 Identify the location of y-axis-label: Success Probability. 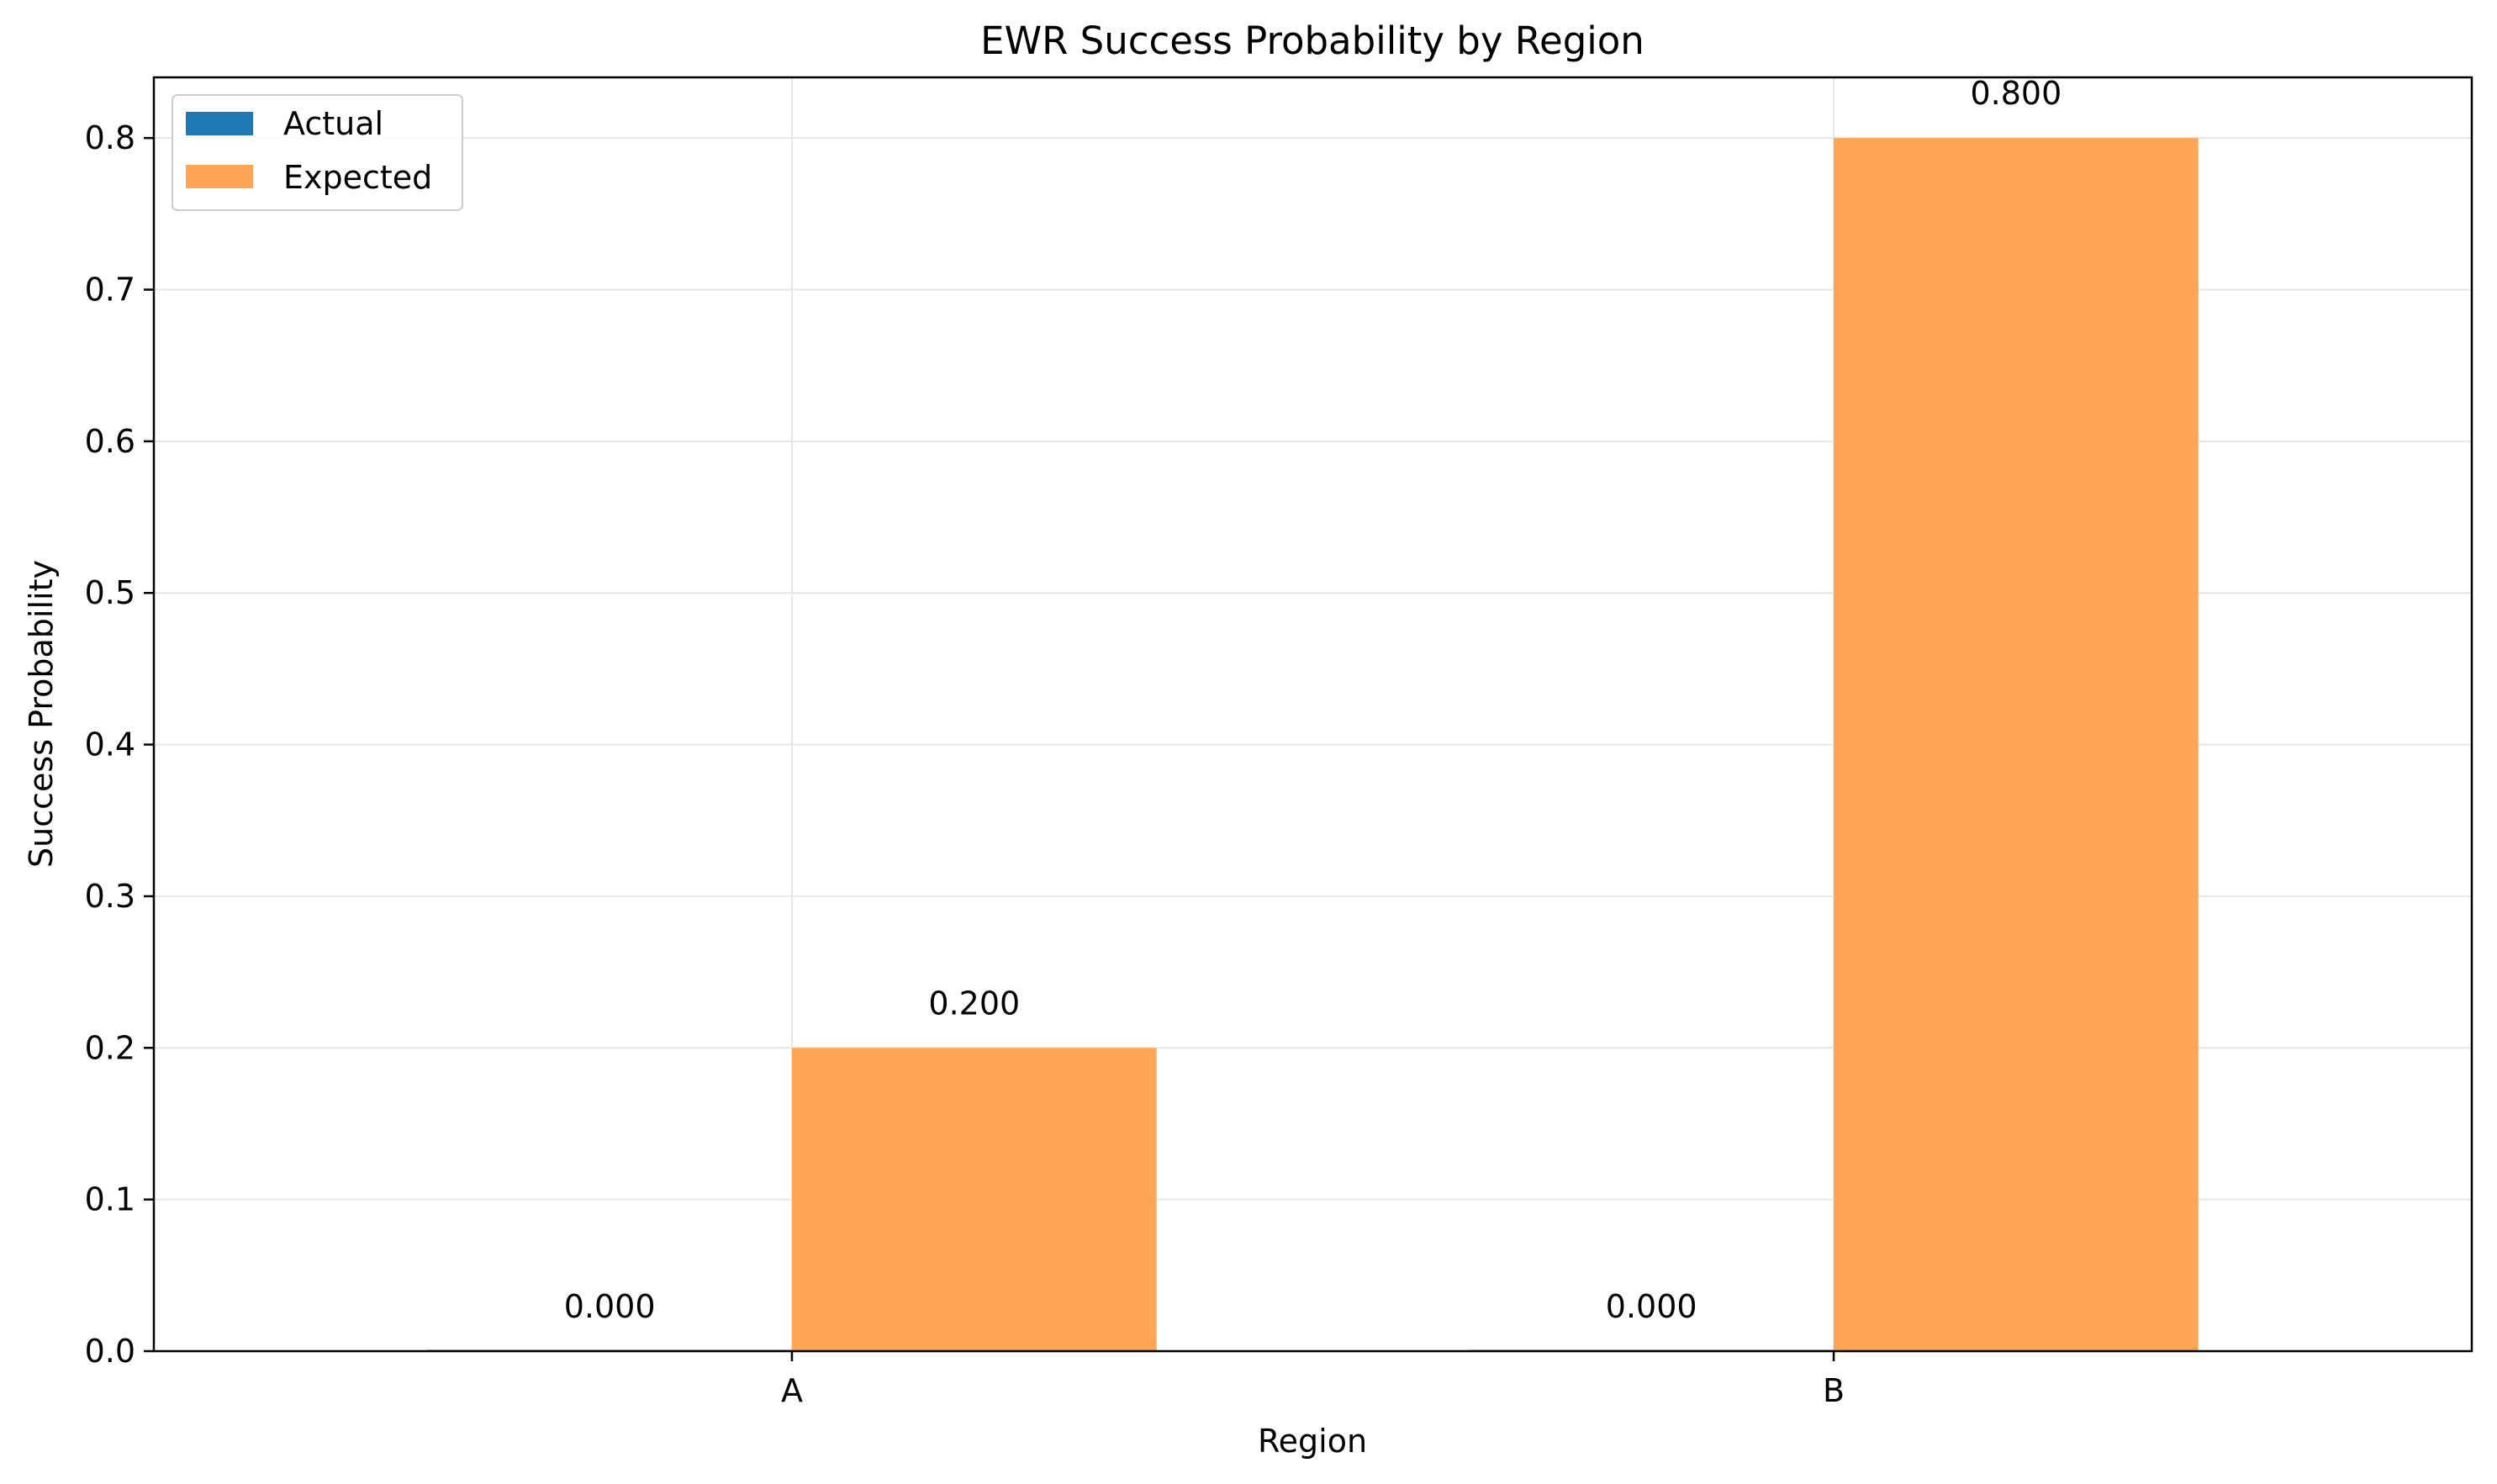
(41, 714).